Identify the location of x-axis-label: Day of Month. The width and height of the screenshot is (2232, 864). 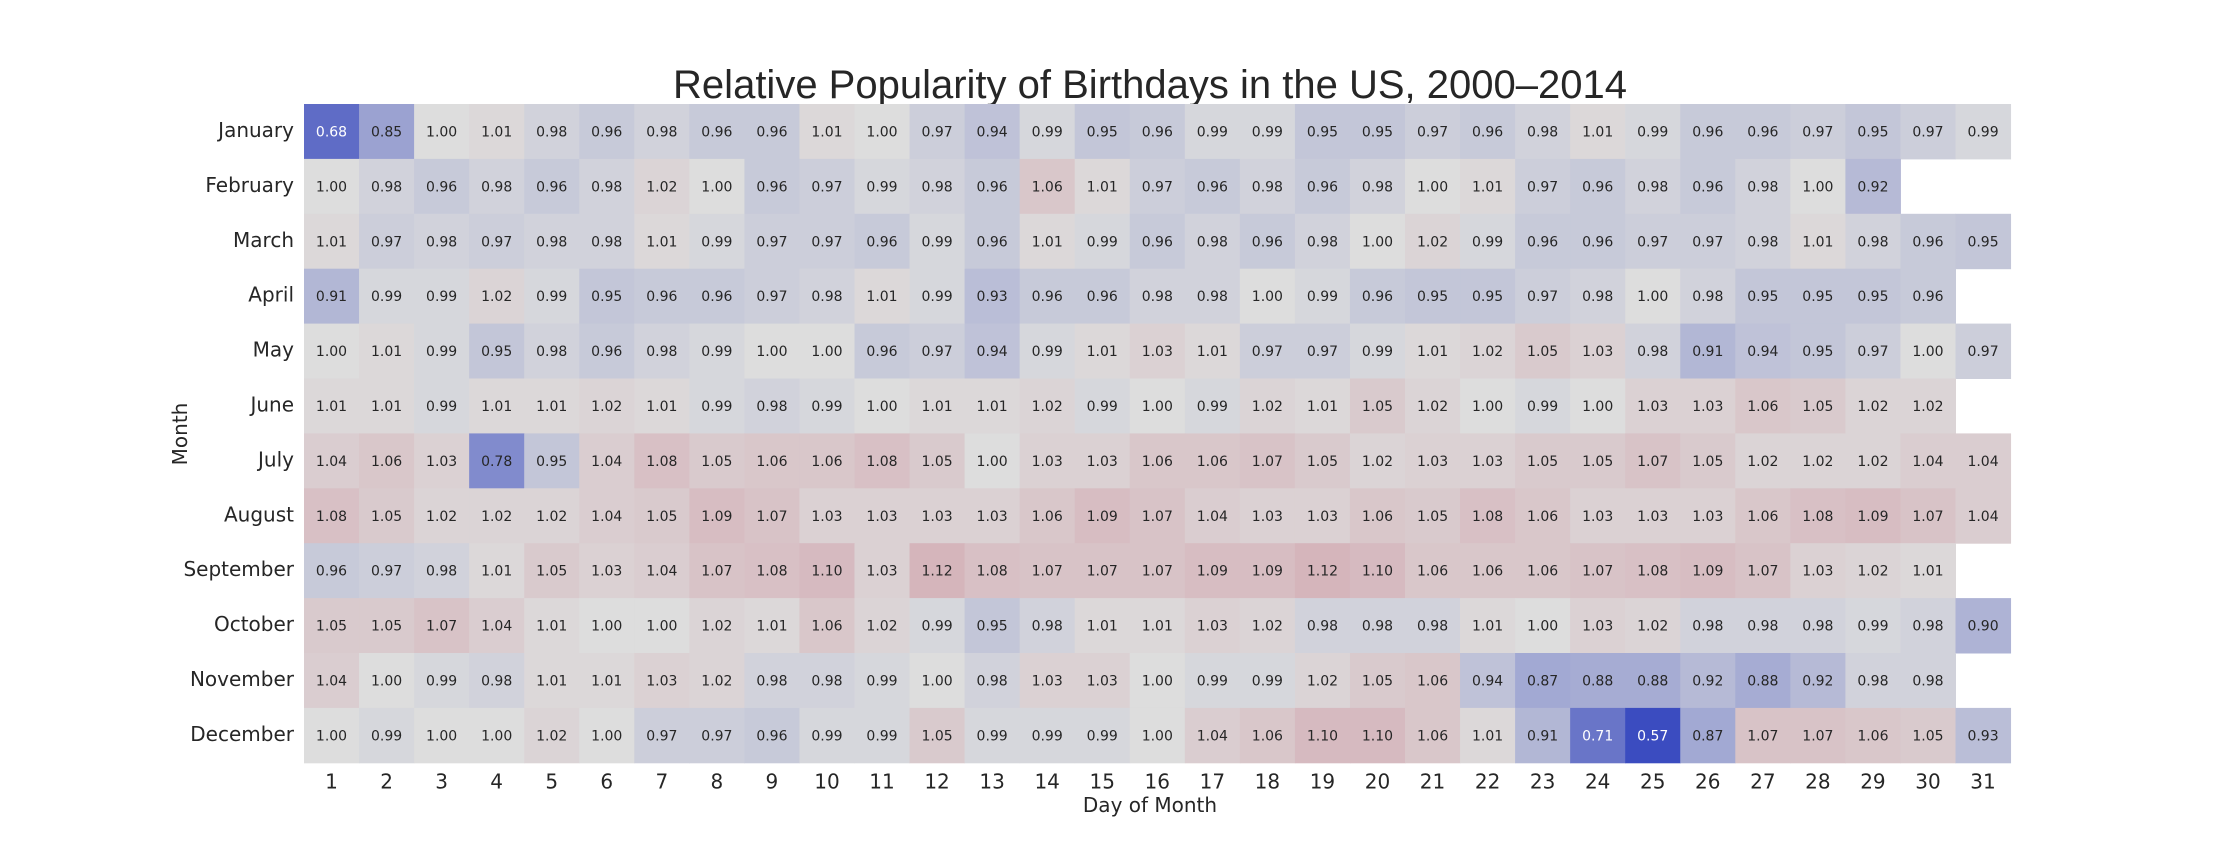
(1150, 805).